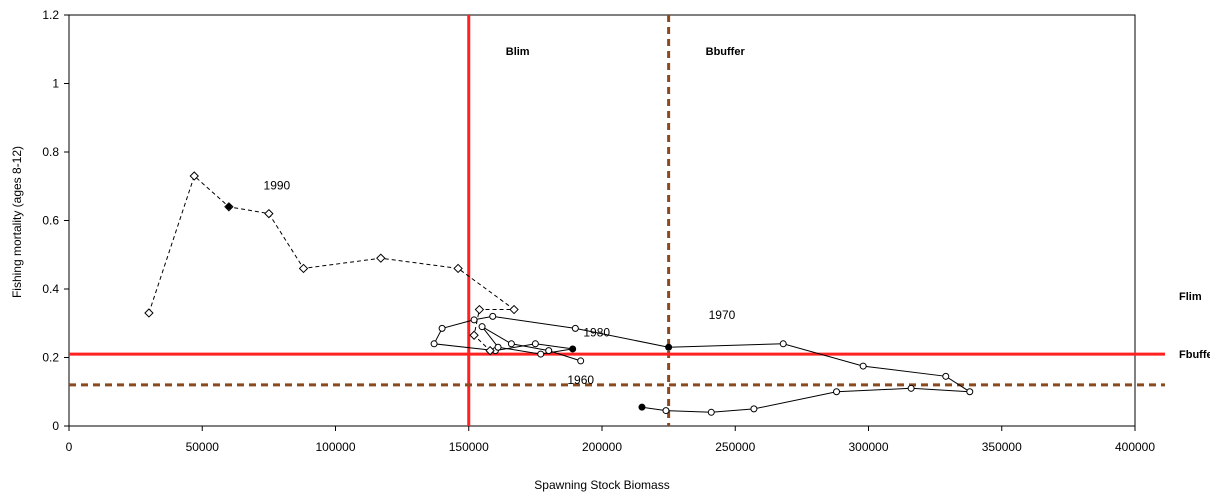 This screenshot has width=1210, height=497. Describe the element at coordinates (55, 84) in the screenshot. I see `y-tick-label: 1` at that location.